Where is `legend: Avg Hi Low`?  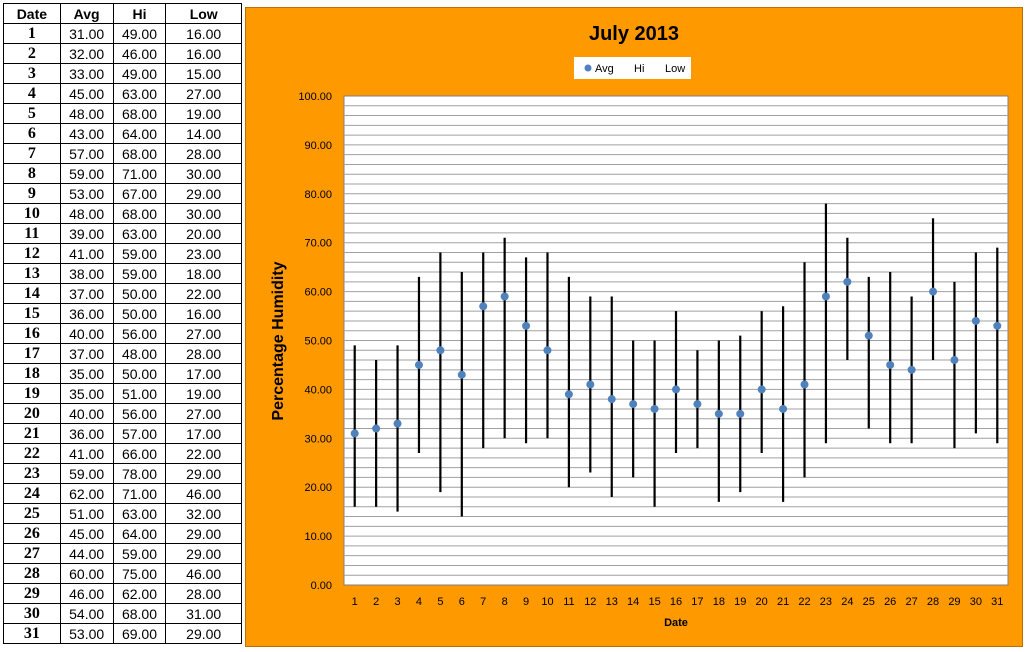
legend: Avg Hi Low is located at coordinates (632, 68).